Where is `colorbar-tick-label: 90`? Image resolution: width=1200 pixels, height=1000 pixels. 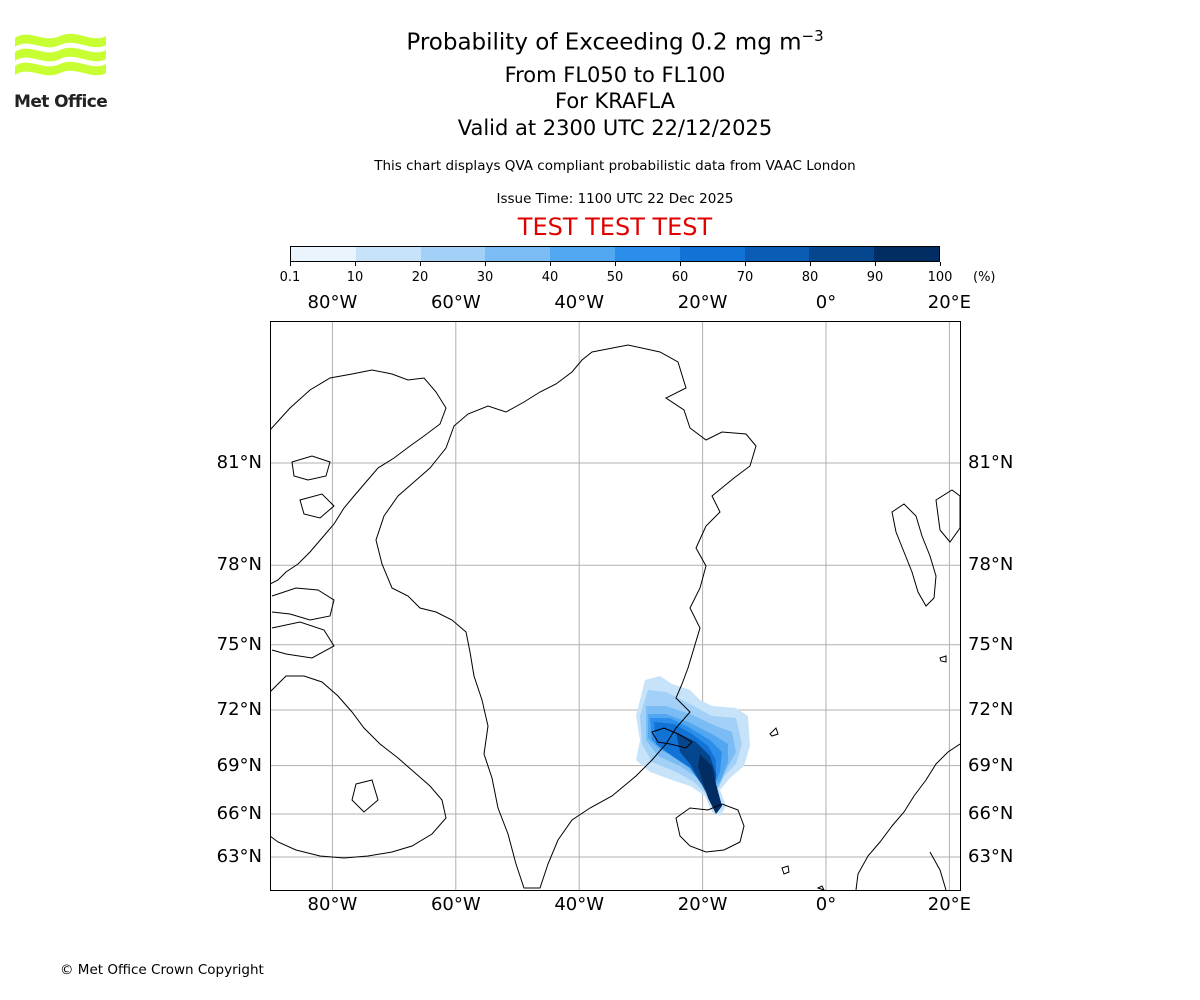
colorbar-tick-label: 90 is located at coordinates (875, 277).